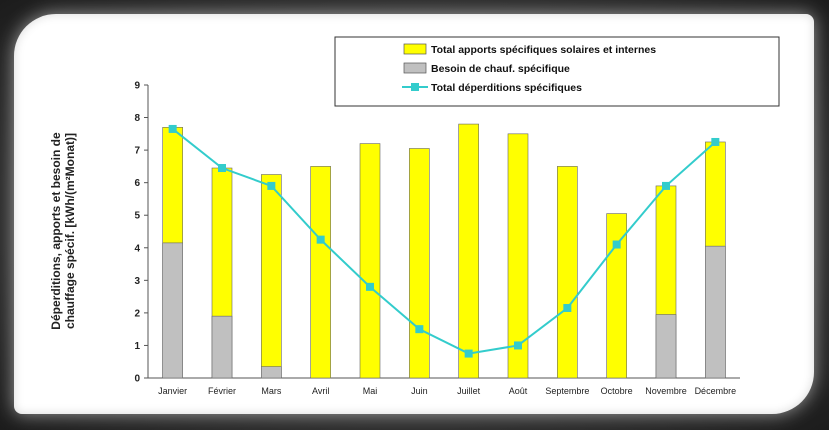  Describe the element at coordinates (506, 88) in the screenshot. I see `legend-entry-deperditions-label: Total déperditions spécifiques` at that location.